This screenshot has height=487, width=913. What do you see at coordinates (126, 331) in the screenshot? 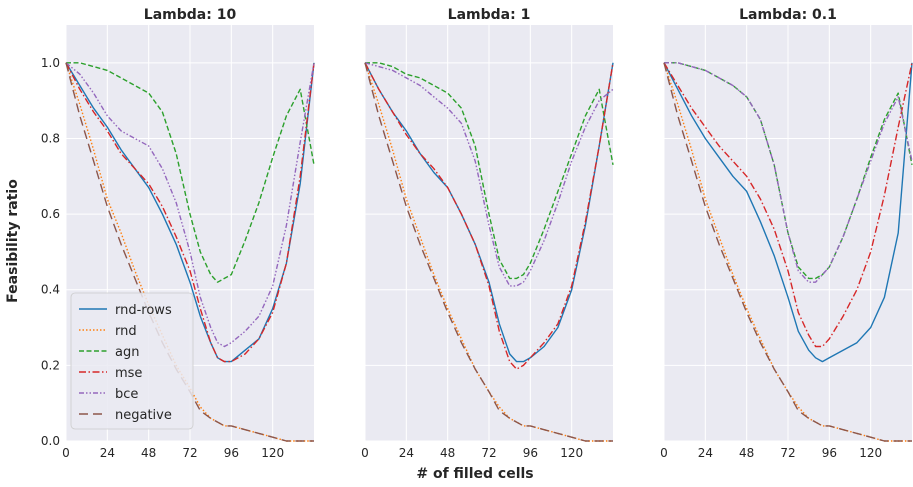
I see `legend-label-rnd: rnd` at bounding box center [126, 331].